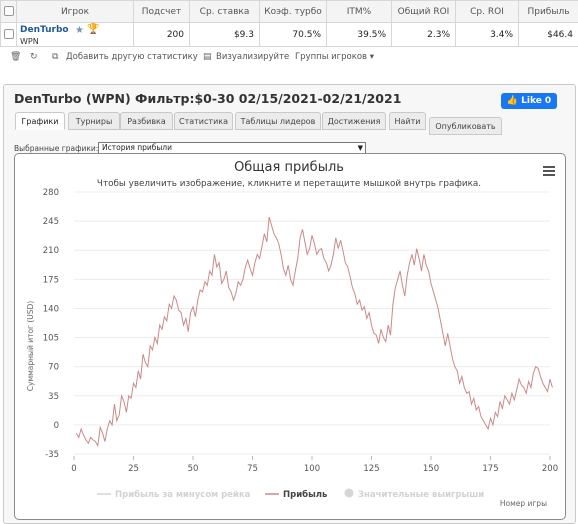 This screenshot has width=578, height=524. I want to click on avg-stake-cell: $9.3, so click(224, 34).